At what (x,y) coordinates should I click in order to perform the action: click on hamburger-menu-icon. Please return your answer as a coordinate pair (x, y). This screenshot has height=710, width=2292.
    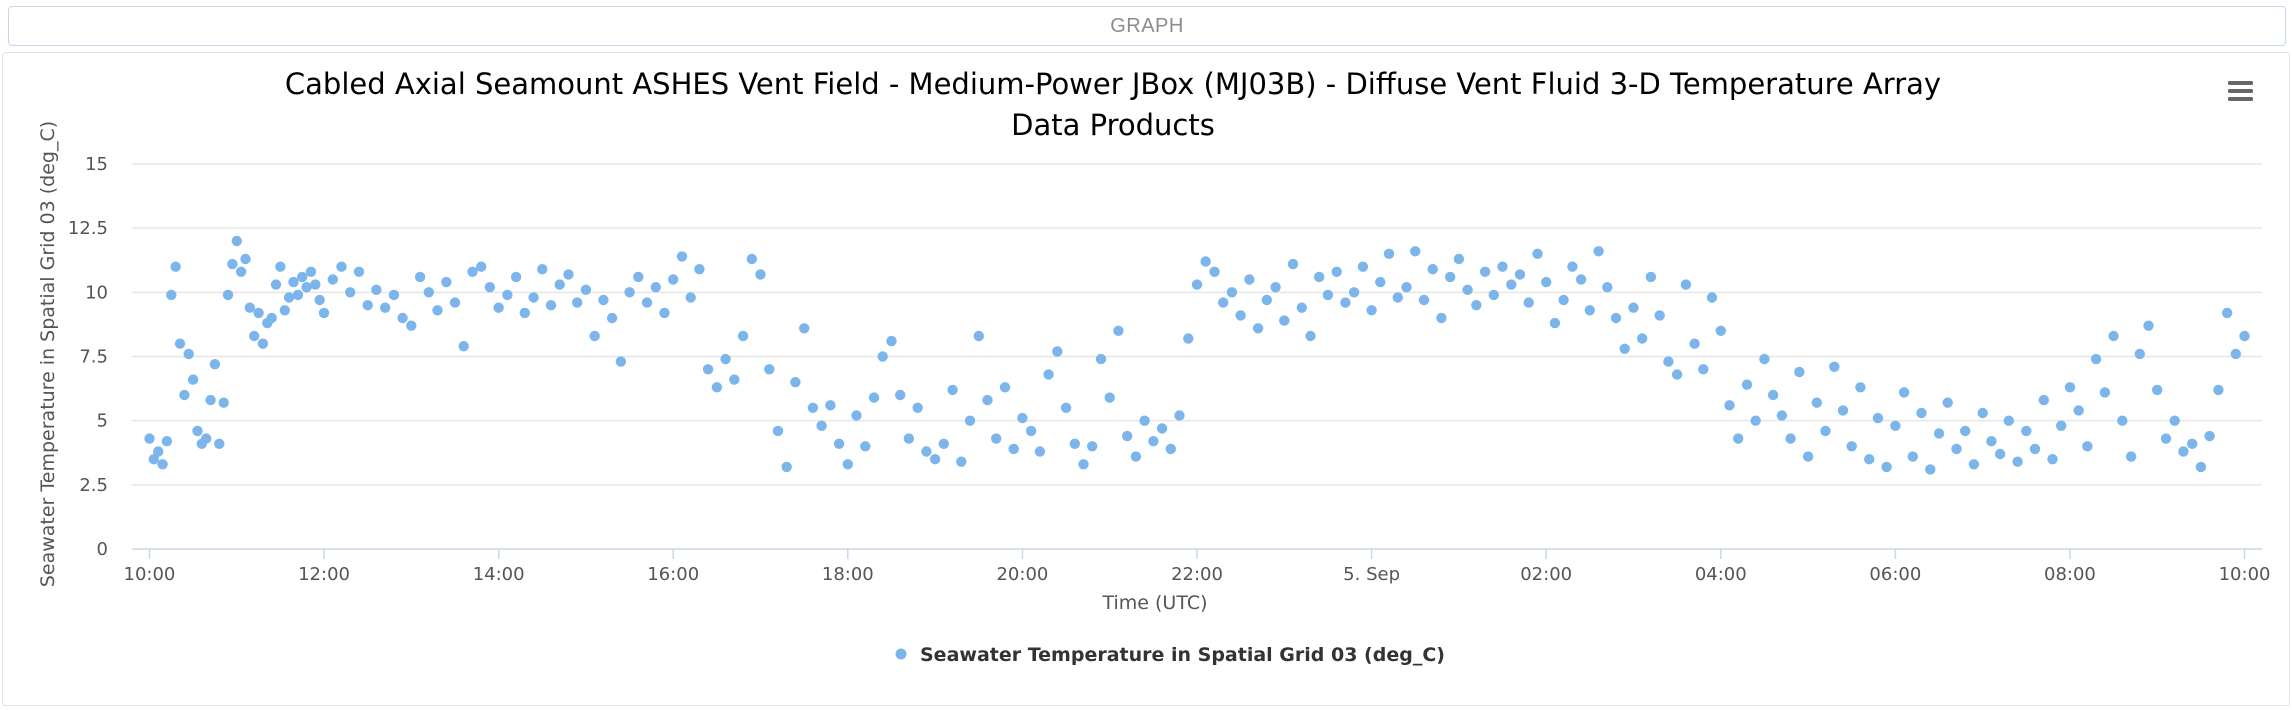
    Looking at the image, I should click on (2240, 92).